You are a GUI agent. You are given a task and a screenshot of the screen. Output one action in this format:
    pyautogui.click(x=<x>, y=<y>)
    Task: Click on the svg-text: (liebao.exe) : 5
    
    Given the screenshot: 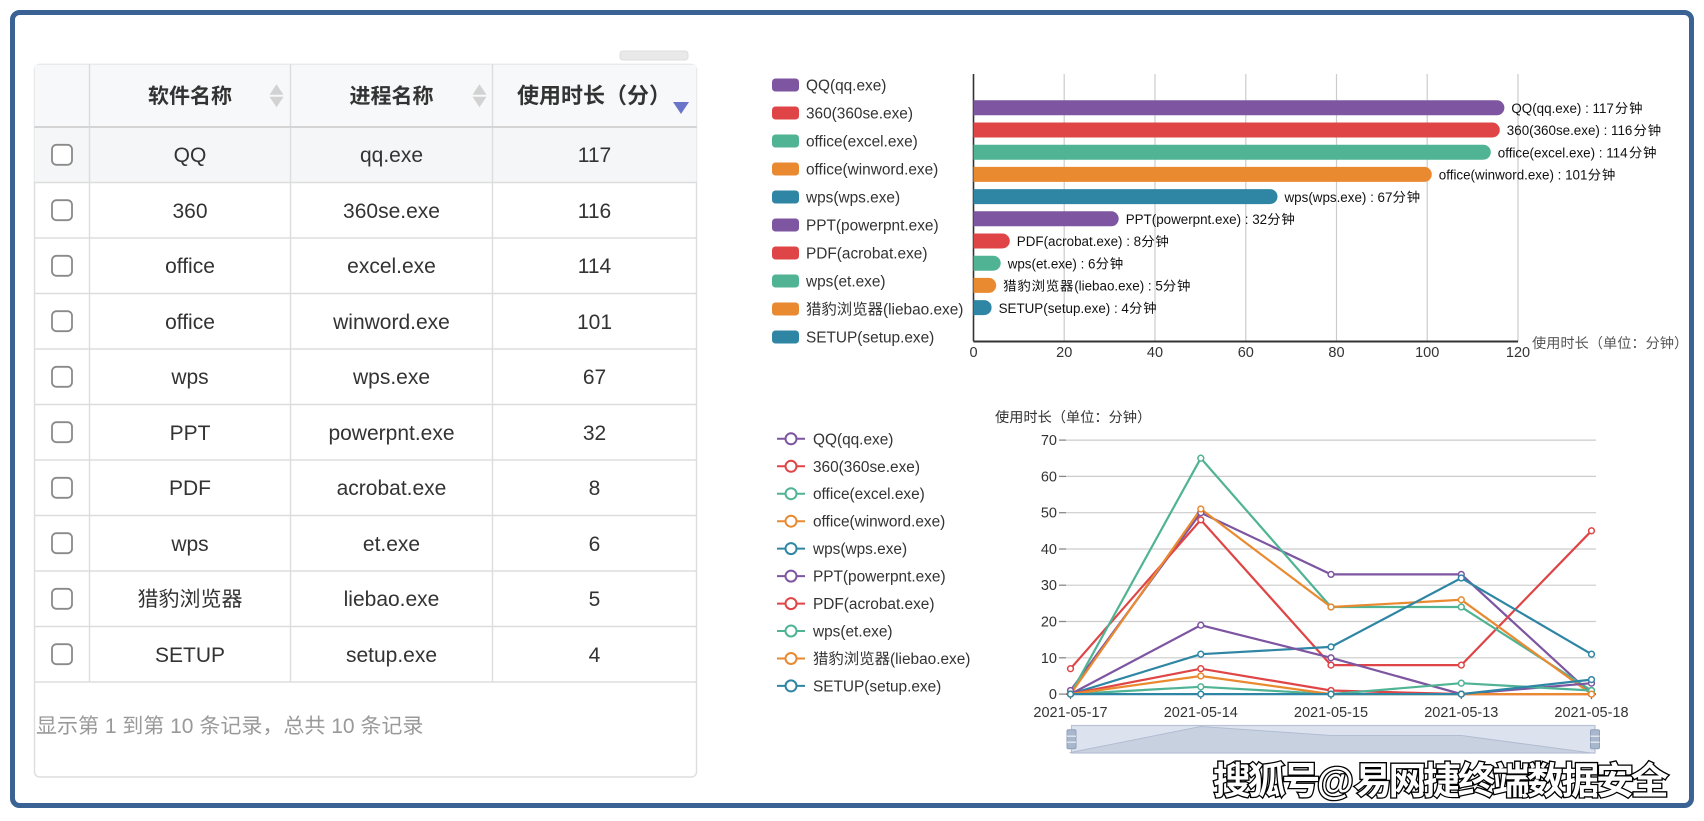 What is the action you would take?
    pyautogui.click(x=1118, y=286)
    